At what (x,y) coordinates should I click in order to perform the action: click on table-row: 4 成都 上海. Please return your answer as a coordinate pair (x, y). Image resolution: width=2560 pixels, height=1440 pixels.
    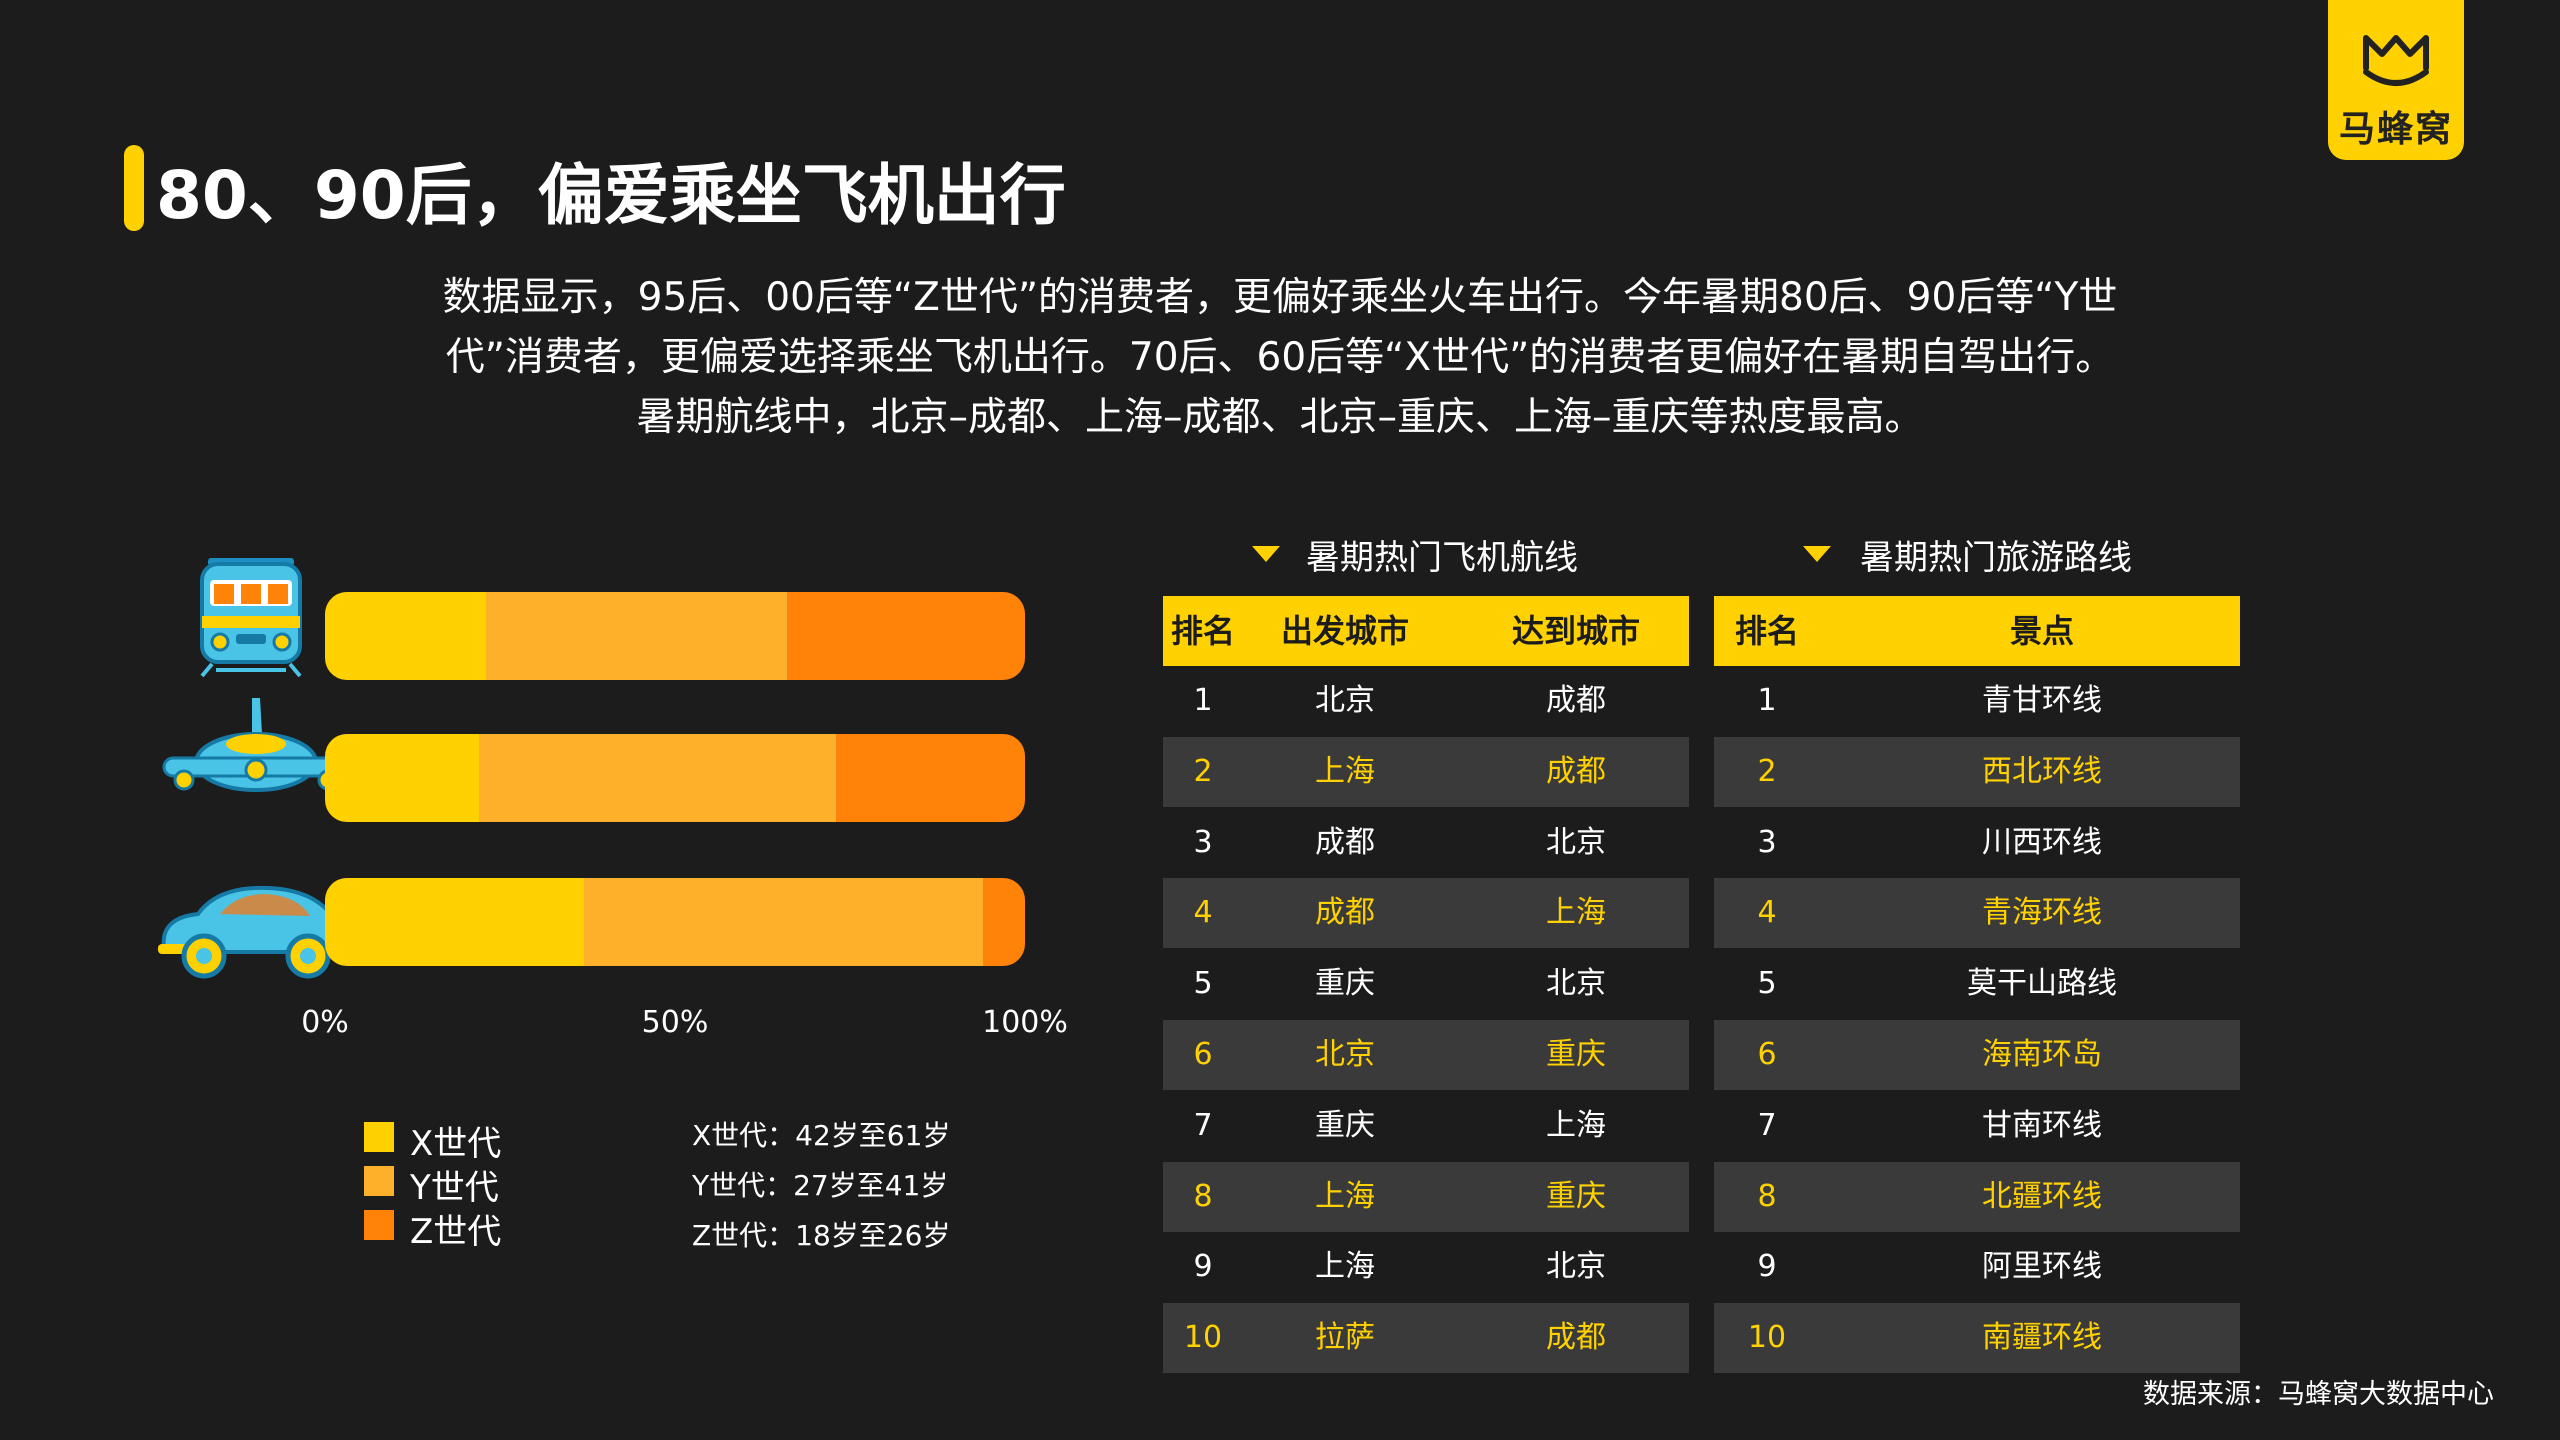
    Looking at the image, I should click on (1426, 913).